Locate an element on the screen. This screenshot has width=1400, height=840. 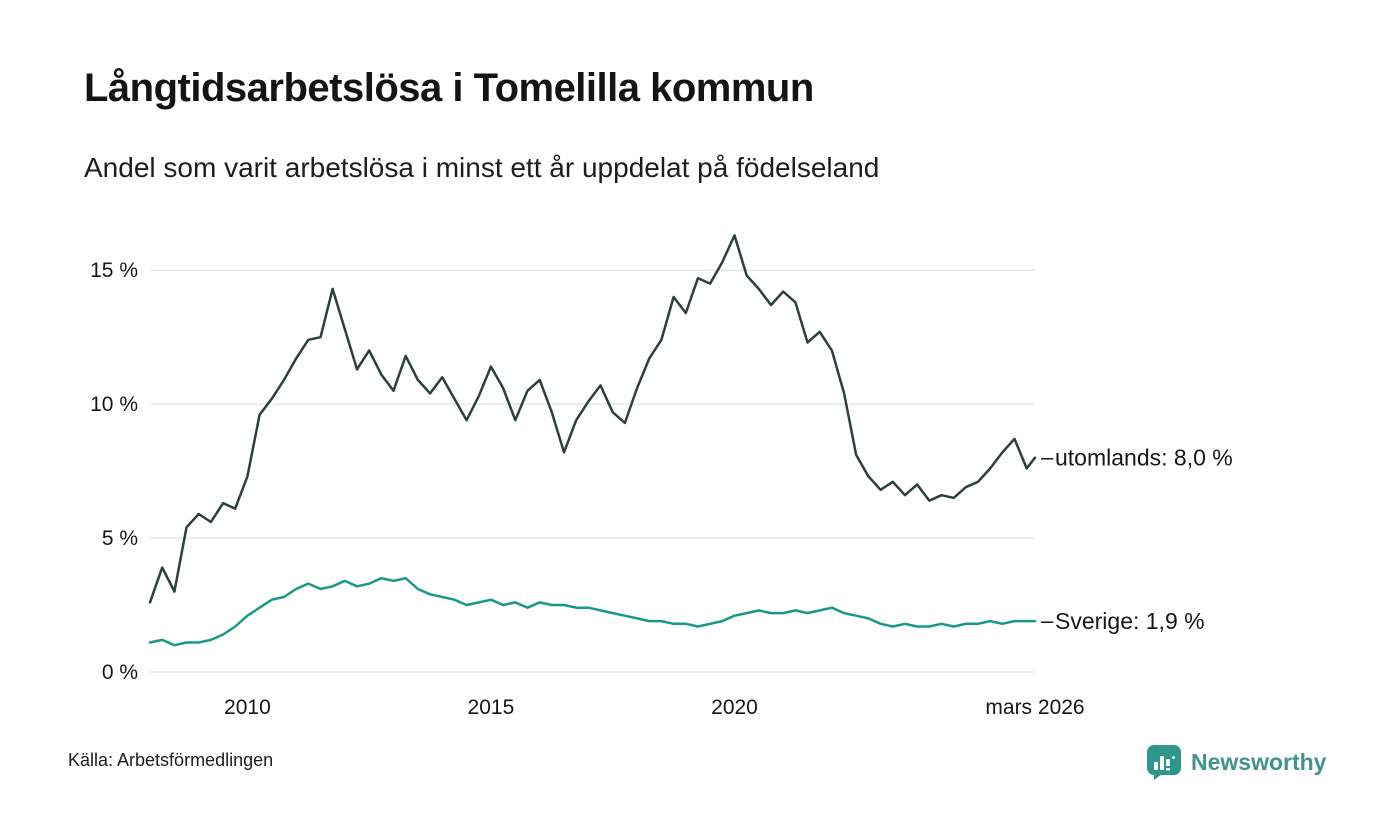
newsworthy-brand: Newsworthy is located at coordinates (1236, 762).